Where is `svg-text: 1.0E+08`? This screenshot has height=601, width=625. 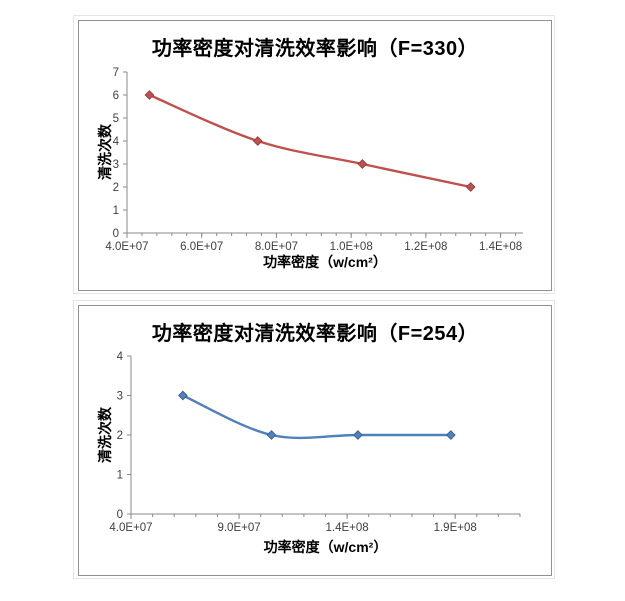 svg-text: 1.0E+08 is located at coordinates (351, 247).